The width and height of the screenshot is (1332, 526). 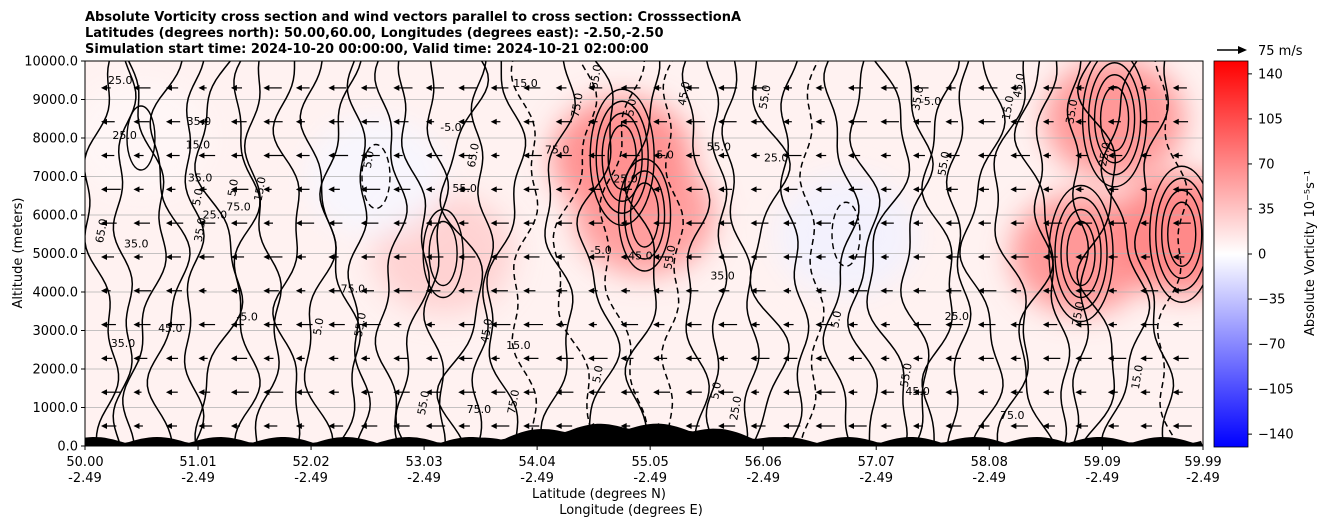 What do you see at coordinates (1137, 377) in the screenshot?
I see `contour-label: 15.0` at bounding box center [1137, 377].